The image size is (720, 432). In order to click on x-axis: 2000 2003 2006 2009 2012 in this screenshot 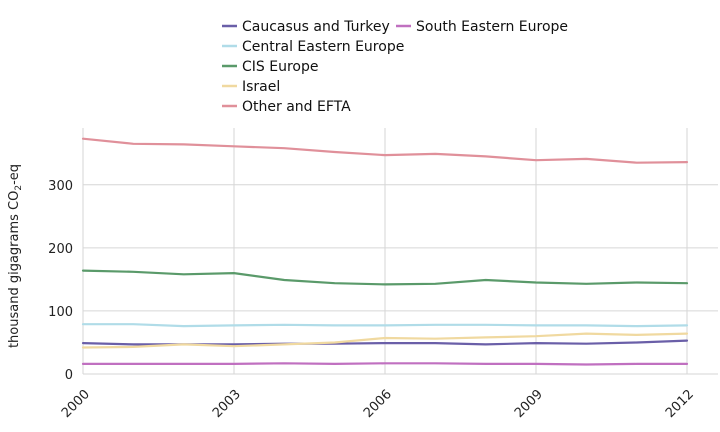, I will do `click(378, 404)`.